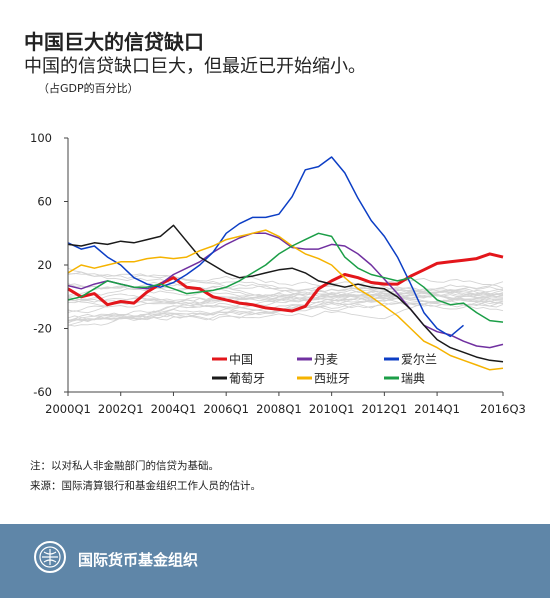  What do you see at coordinates (42, 392) in the screenshot?
I see `y-tick-label: -60` at bounding box center [42, 392].